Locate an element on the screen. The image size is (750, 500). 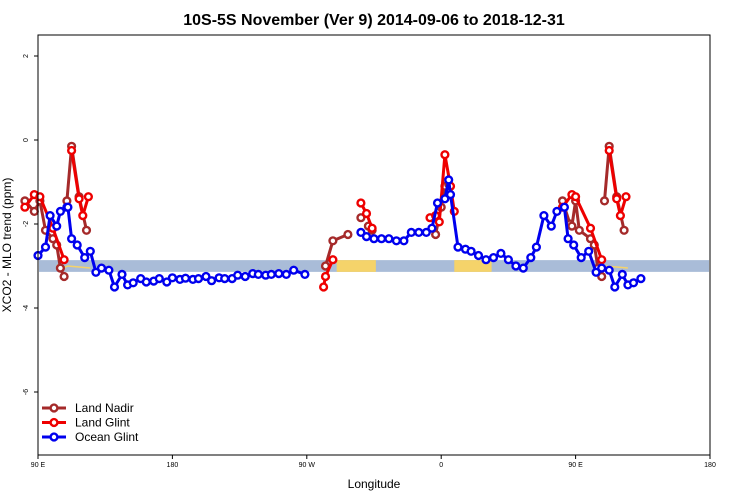
x-axis: 90 E 180 90 W 0 90 E 180 is located at coordinates (373, 462).